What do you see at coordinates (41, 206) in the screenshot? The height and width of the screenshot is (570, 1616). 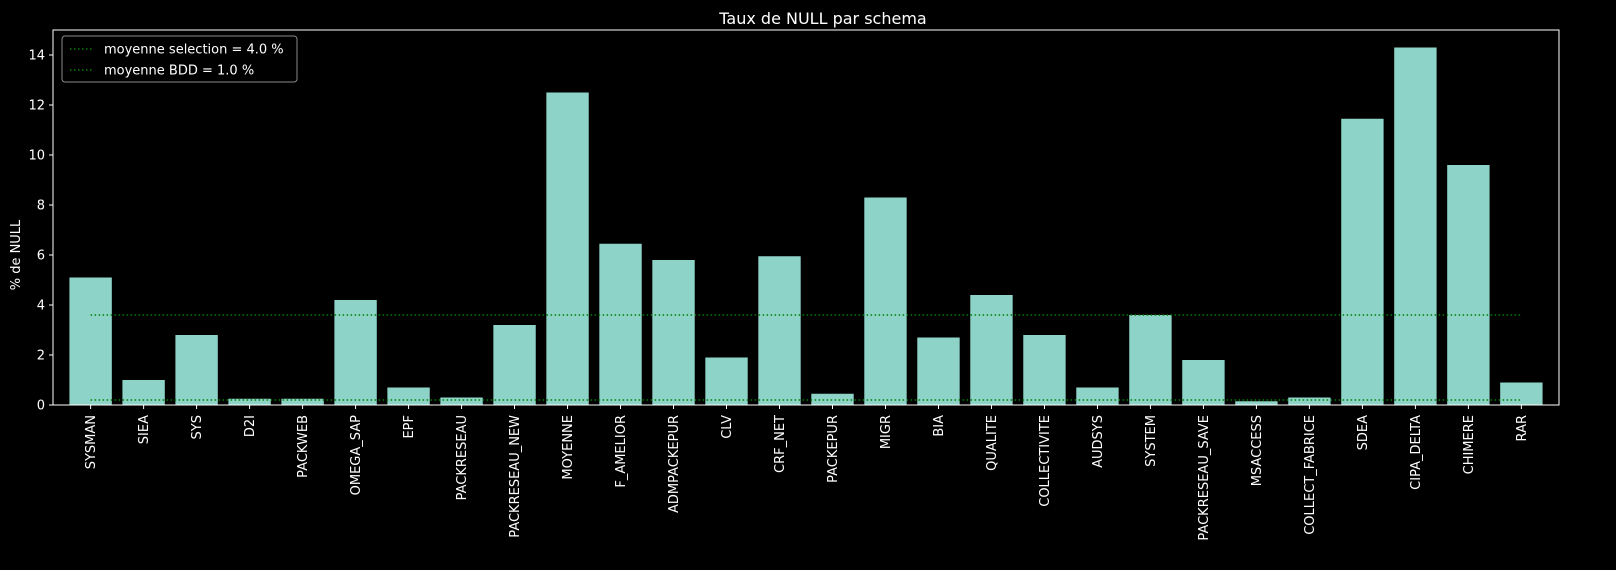 I see `y-tick-label: 8` at bounding box center [41, 206].